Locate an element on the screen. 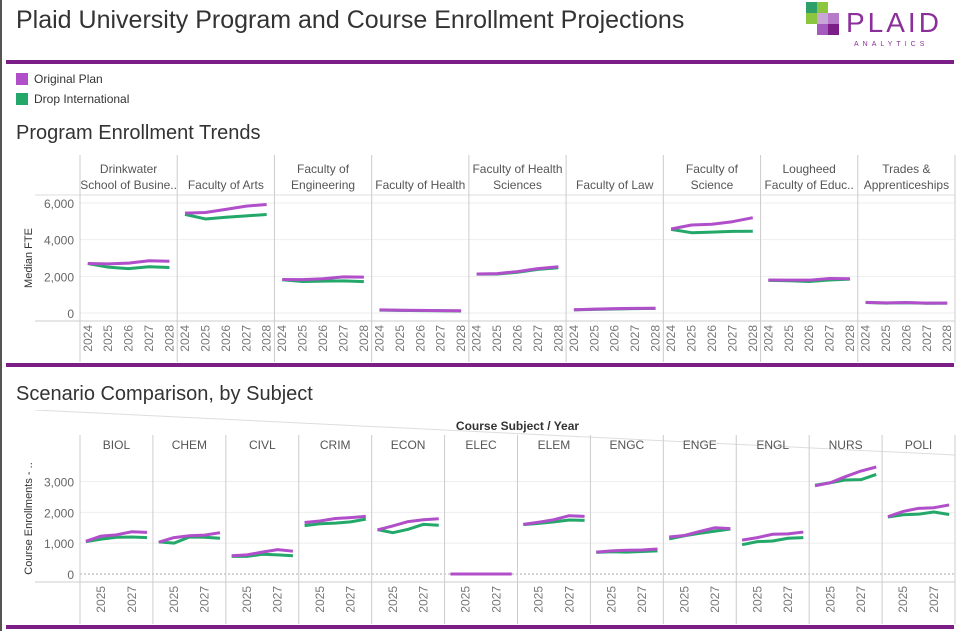  panel-header: CRIM is located at coordinates (335, 445).